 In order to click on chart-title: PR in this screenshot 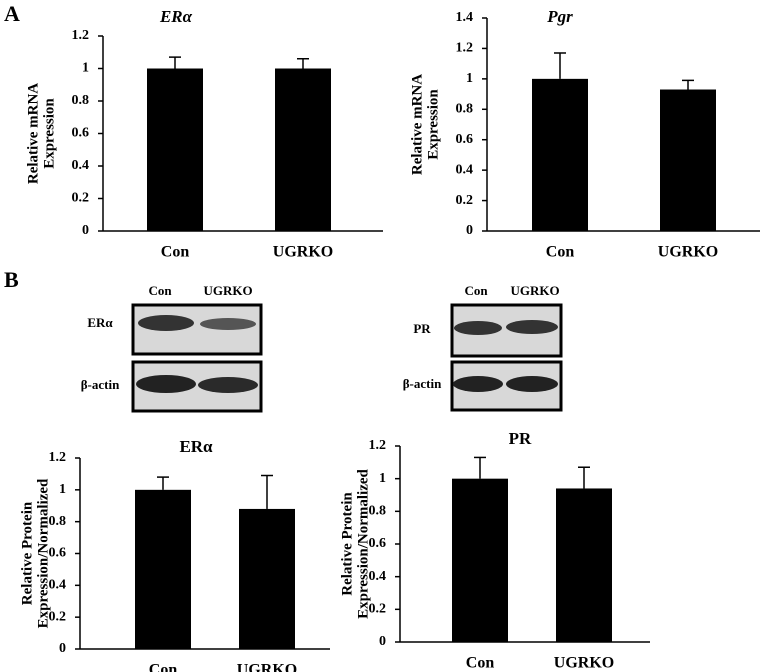, I will do `click(520, 438)`.